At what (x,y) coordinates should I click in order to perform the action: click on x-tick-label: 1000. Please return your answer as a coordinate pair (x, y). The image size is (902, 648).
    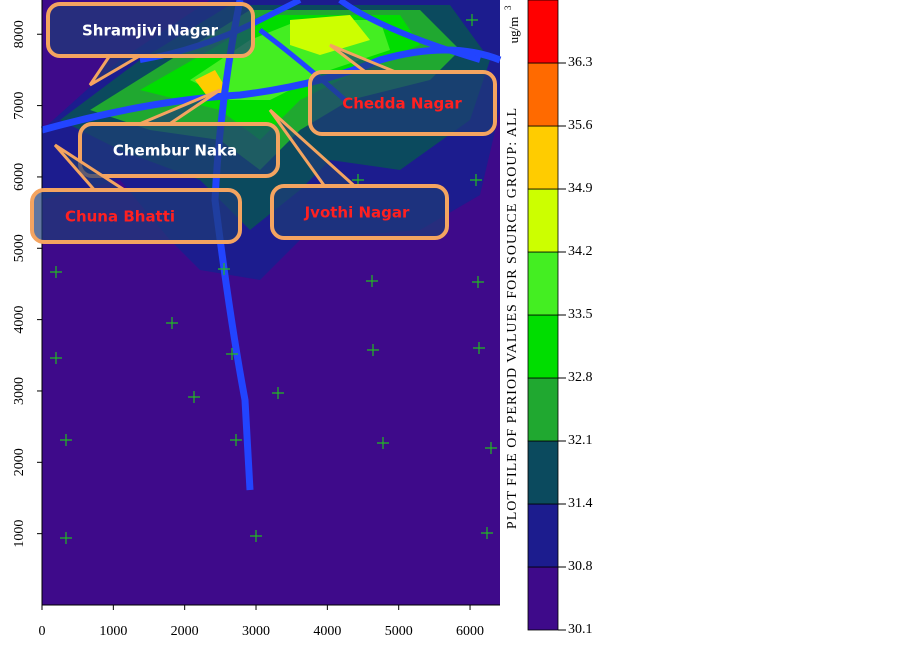
    Looking at the image, I should click on (113, 631).